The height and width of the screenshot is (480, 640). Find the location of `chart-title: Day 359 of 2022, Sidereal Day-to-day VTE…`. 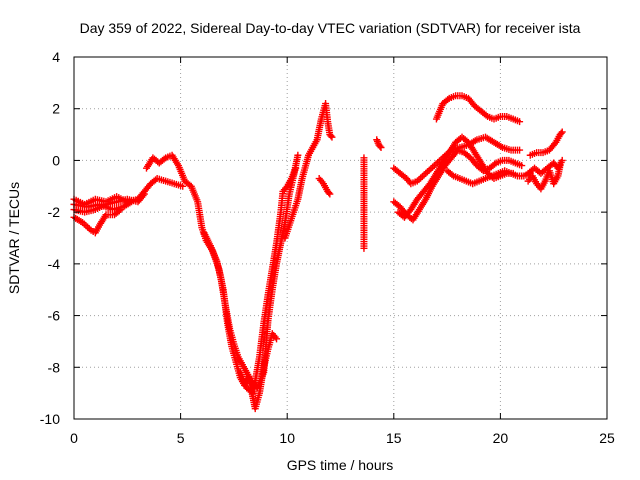

chart-title: Day 359 of 2022, Sidereal Day-to-day VTE… is located at coordinates (330, 28).